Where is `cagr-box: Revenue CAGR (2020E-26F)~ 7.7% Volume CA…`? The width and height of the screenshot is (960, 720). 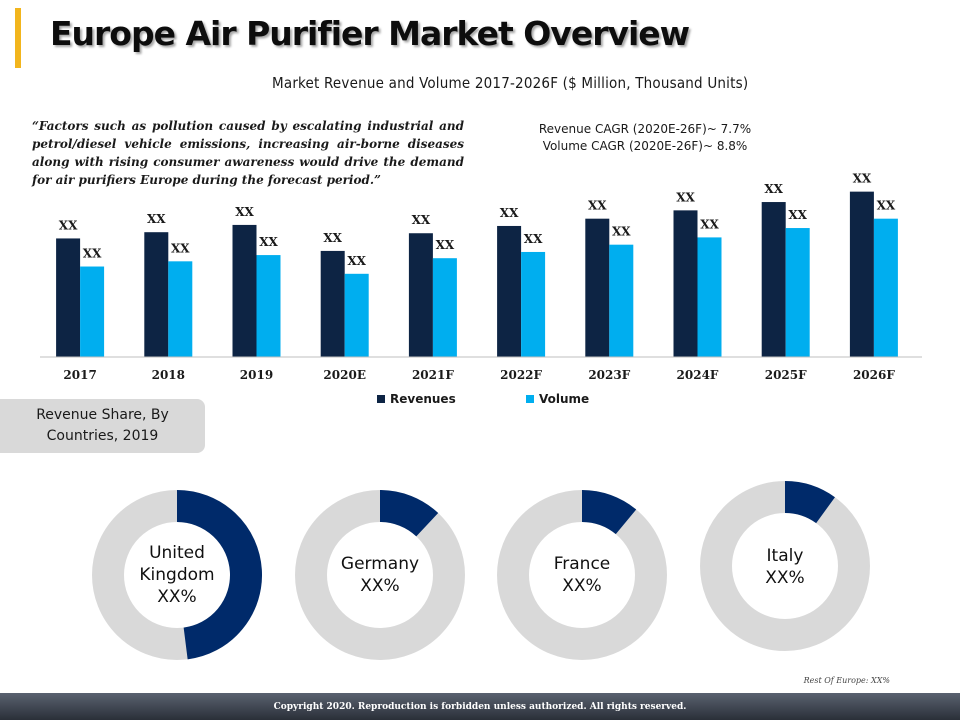
cagr-box: Revenue CAGR (2020E-26F)~ 7.7% Volume CA… is located at coordinates (645, 138).